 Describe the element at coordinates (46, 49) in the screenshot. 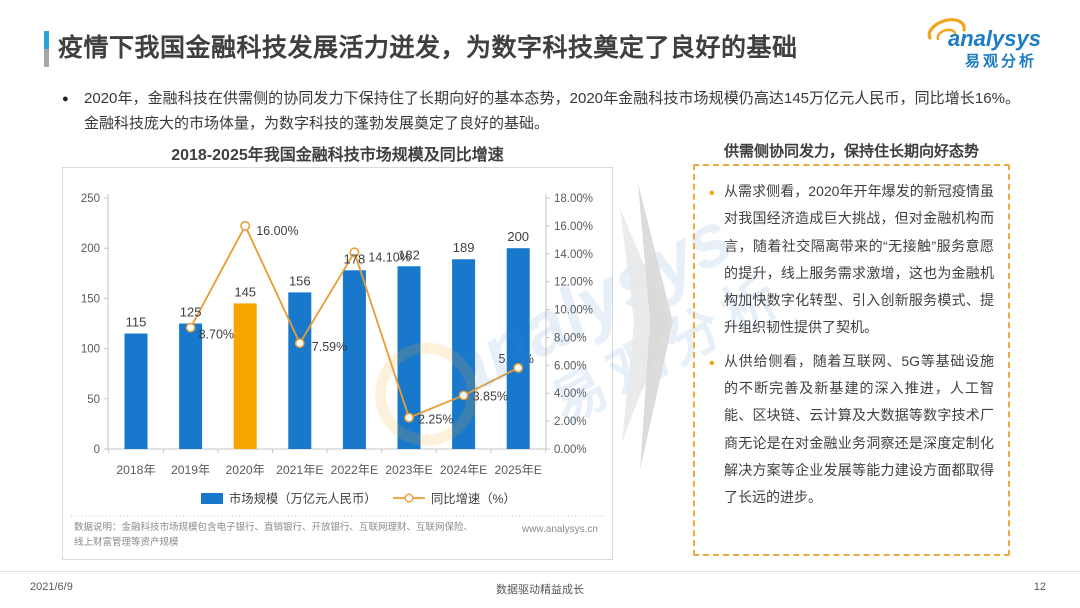

I see `title-accent-bar` at that location.